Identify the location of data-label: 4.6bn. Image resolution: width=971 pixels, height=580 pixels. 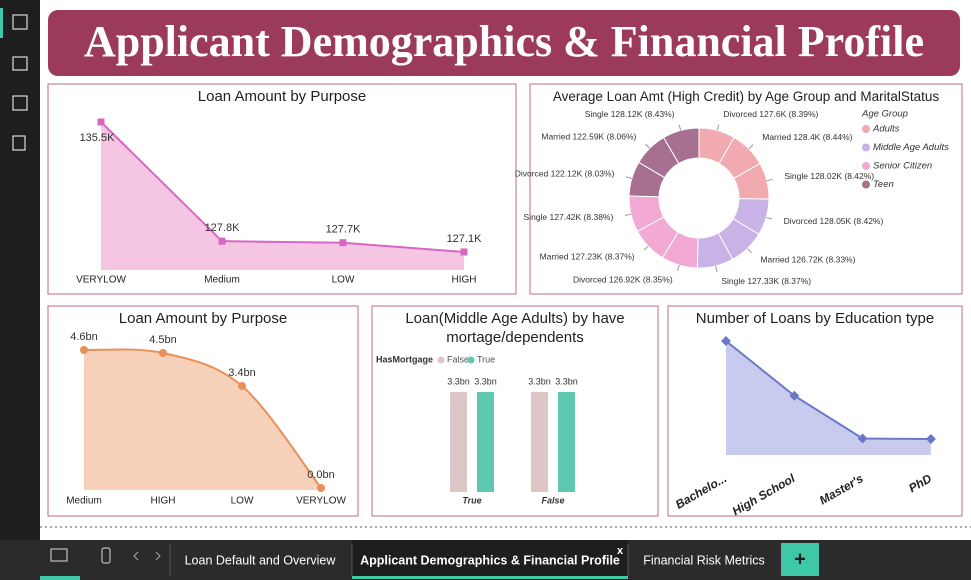
(84, 337).